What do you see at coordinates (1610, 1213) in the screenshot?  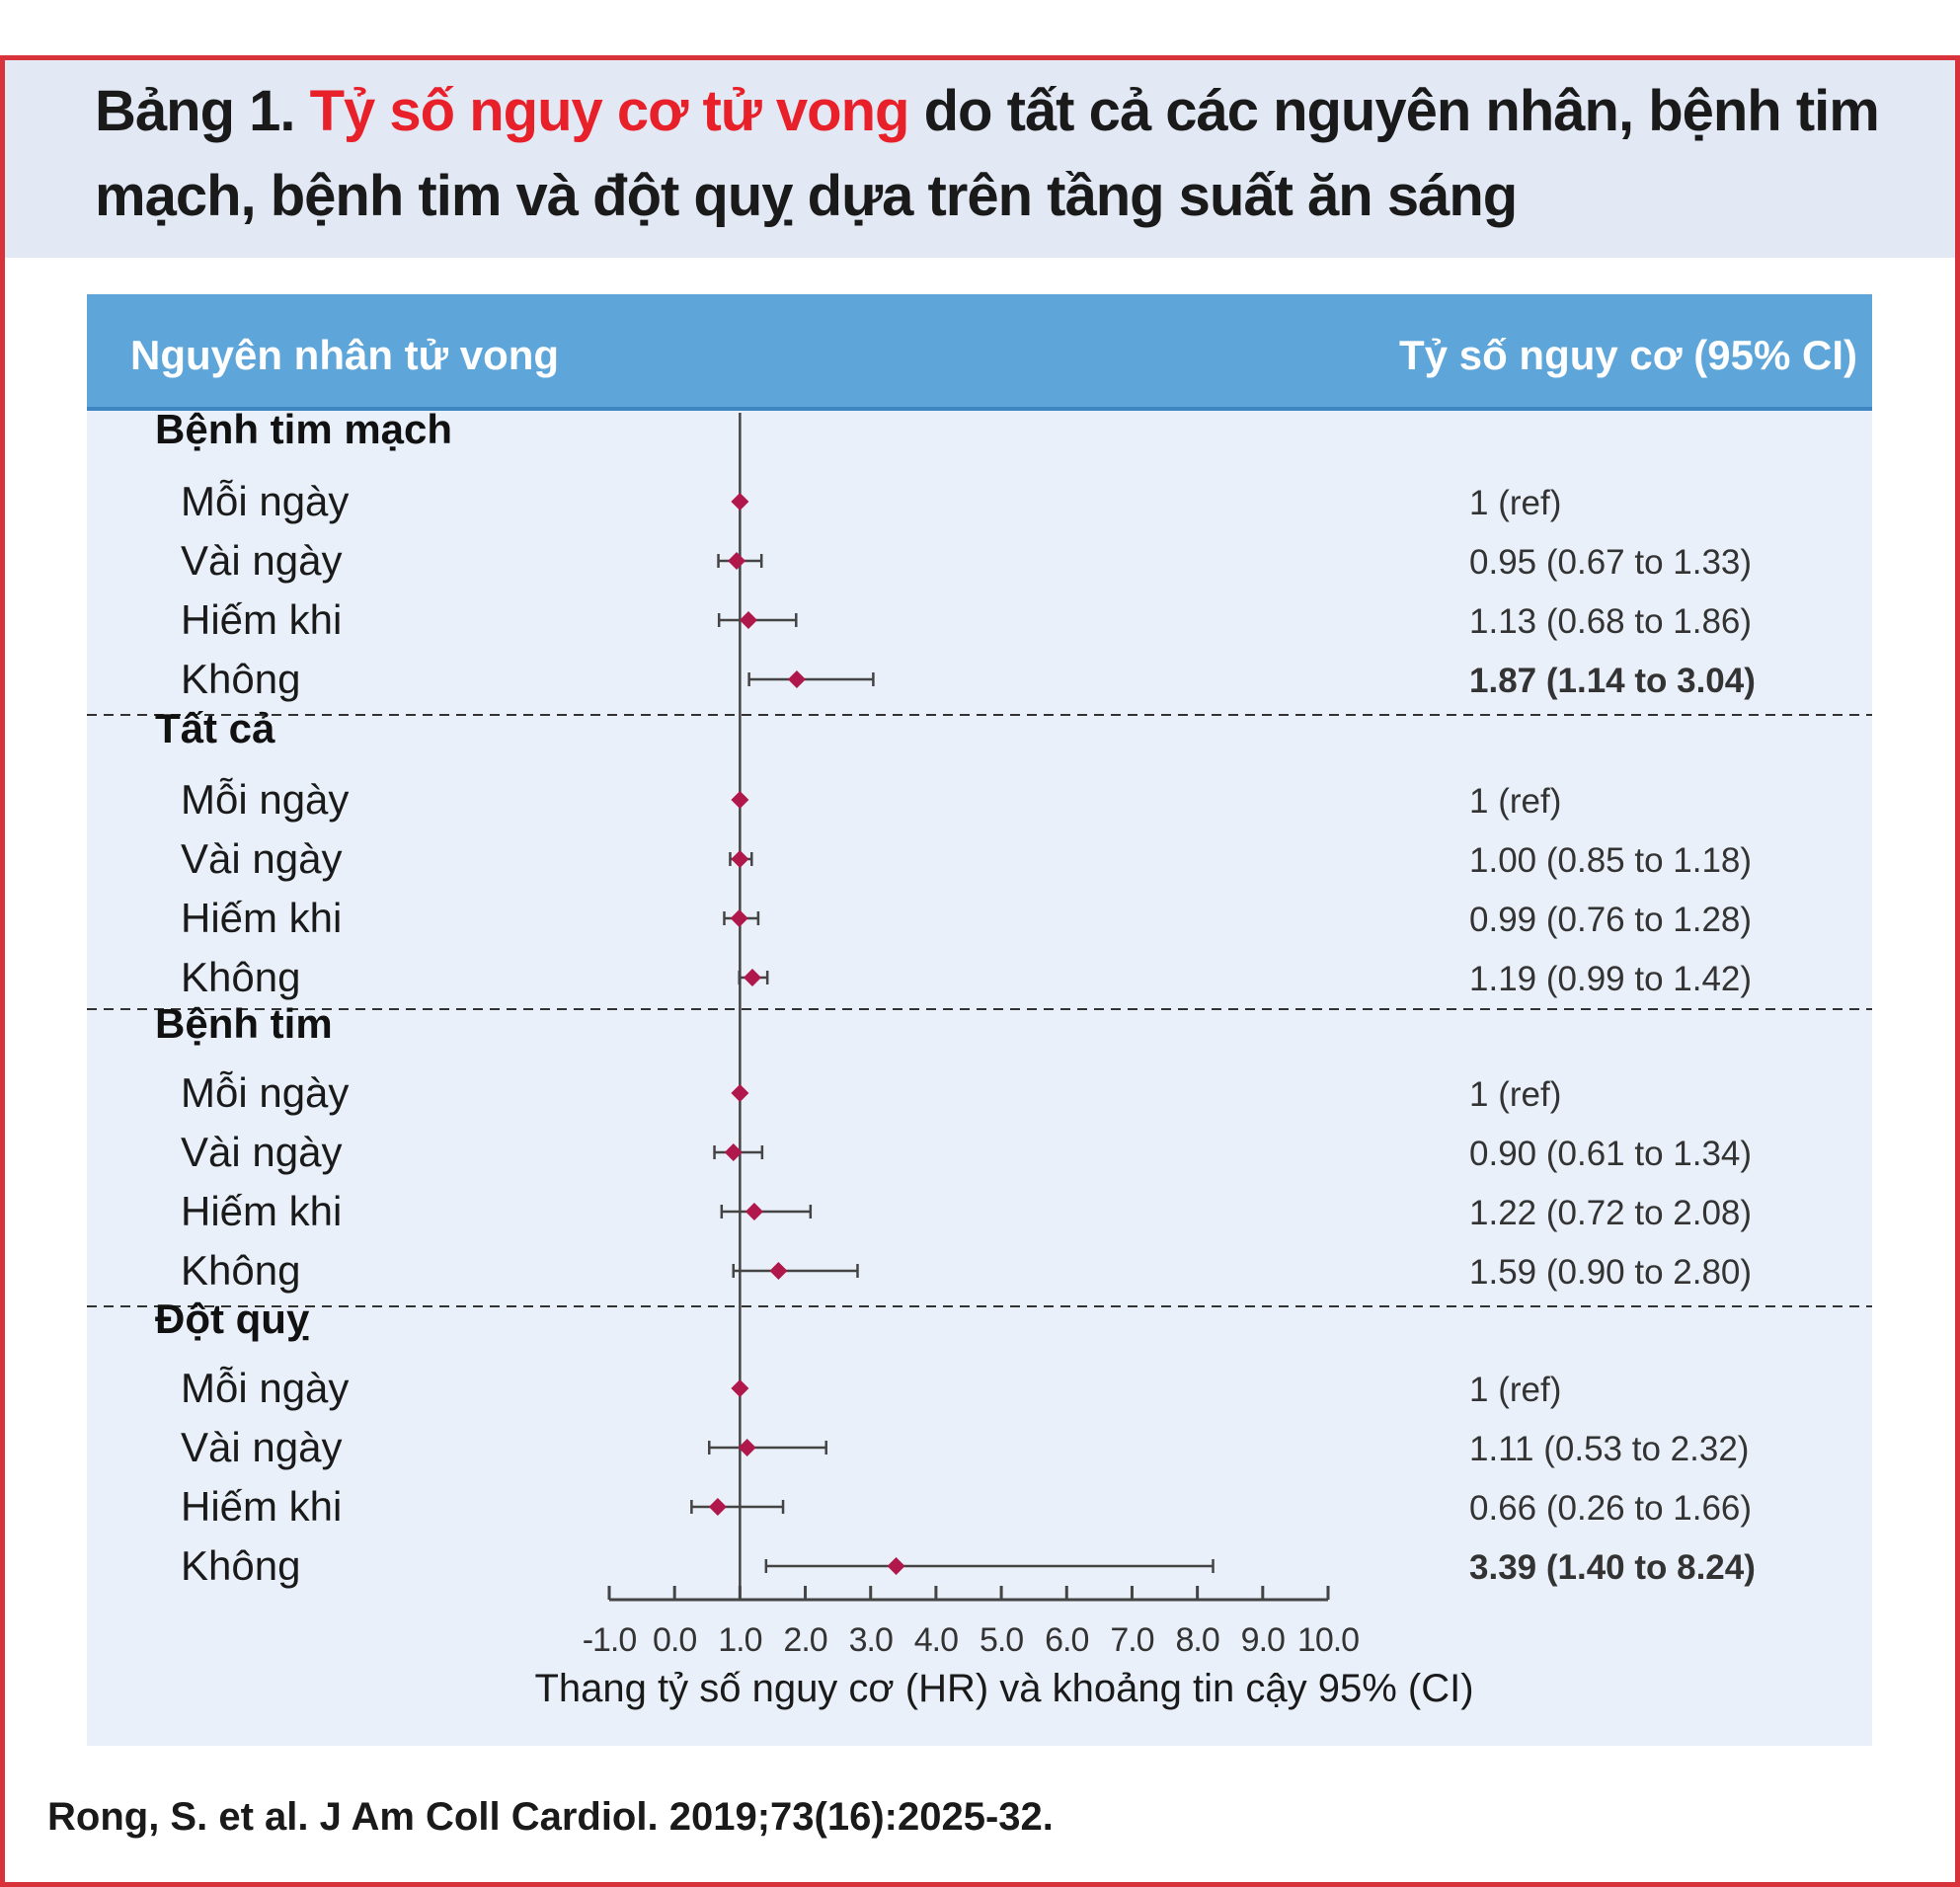 I see `hr-value: 1.22 (0.72 to 2.08)` at bounding box center [1610, 1213].